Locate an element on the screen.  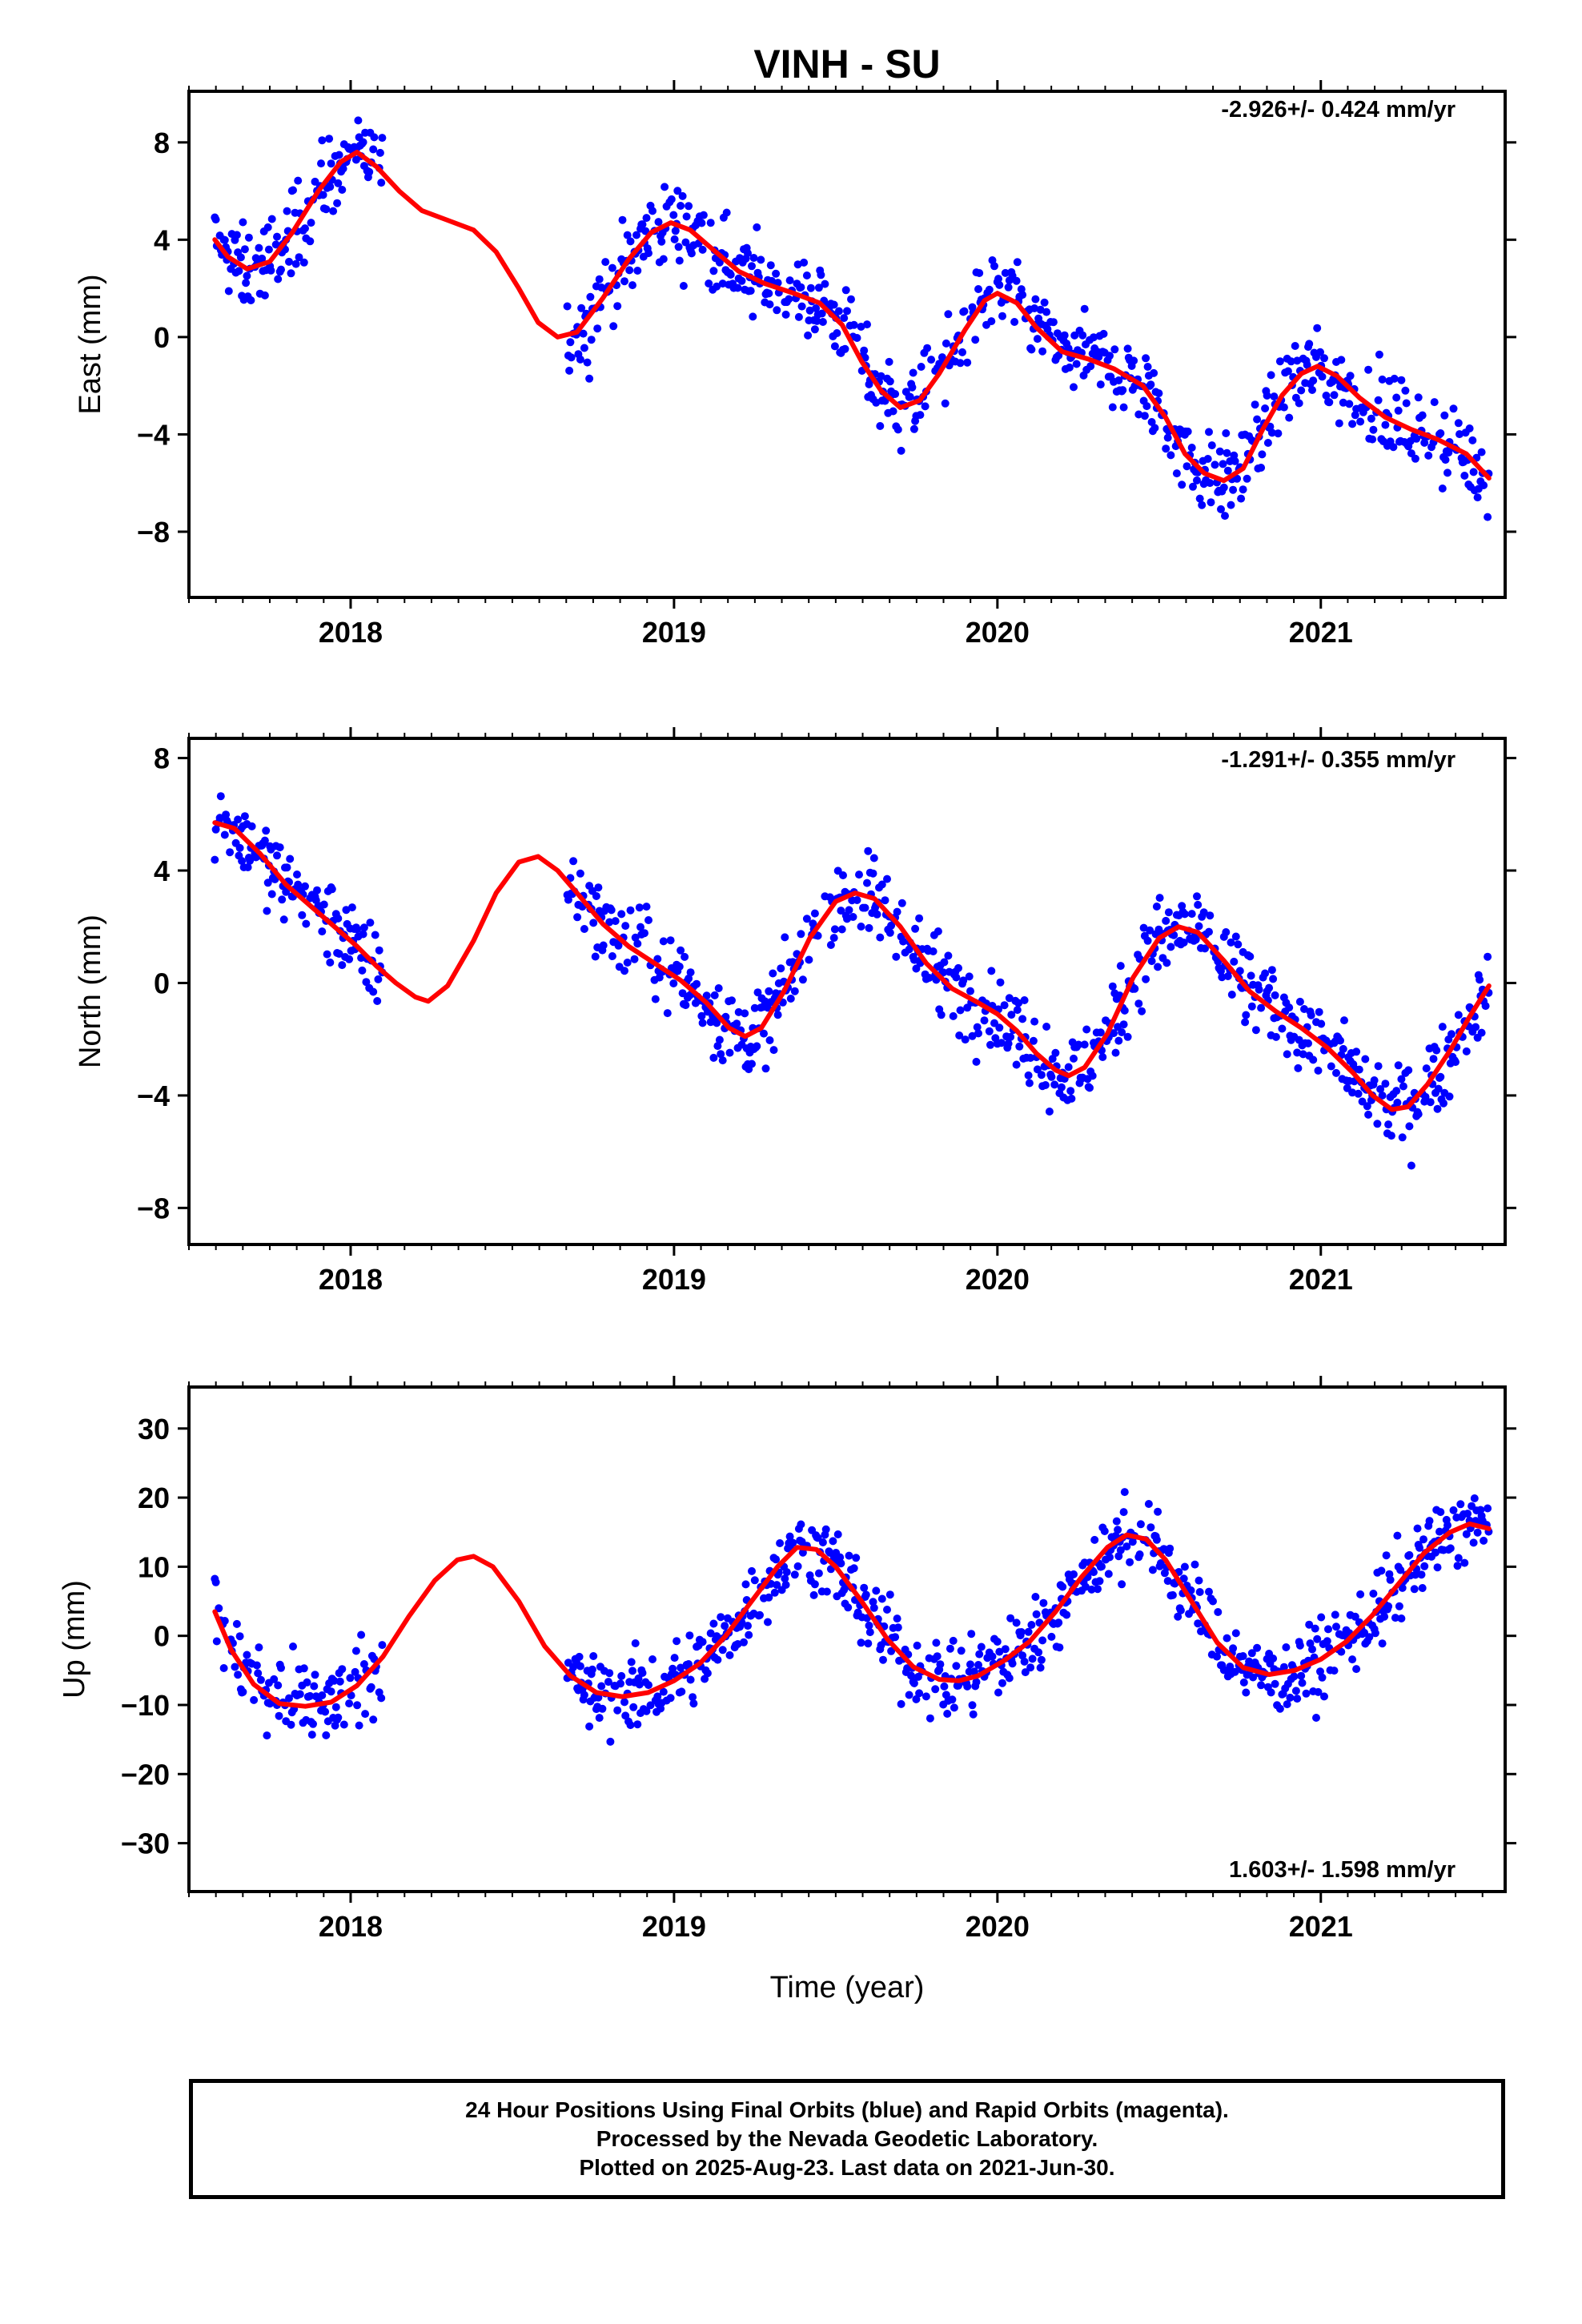
y-tick-label: 0 is located at coordinates (162, 1636).